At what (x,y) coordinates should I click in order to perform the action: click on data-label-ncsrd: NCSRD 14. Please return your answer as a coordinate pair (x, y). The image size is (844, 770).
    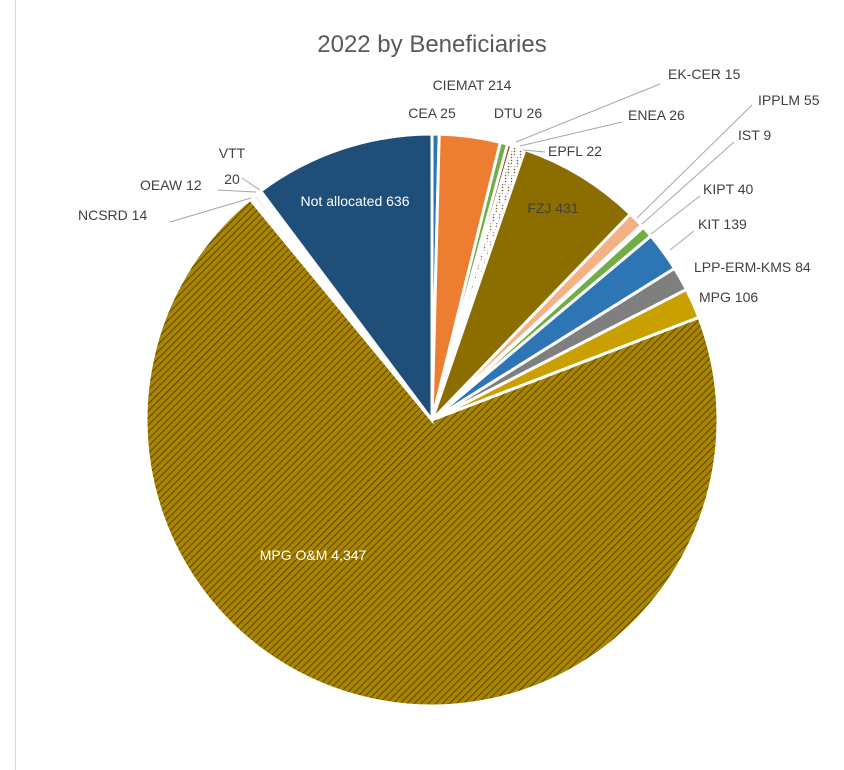
    Looking at the image, I should click on (112, 215).